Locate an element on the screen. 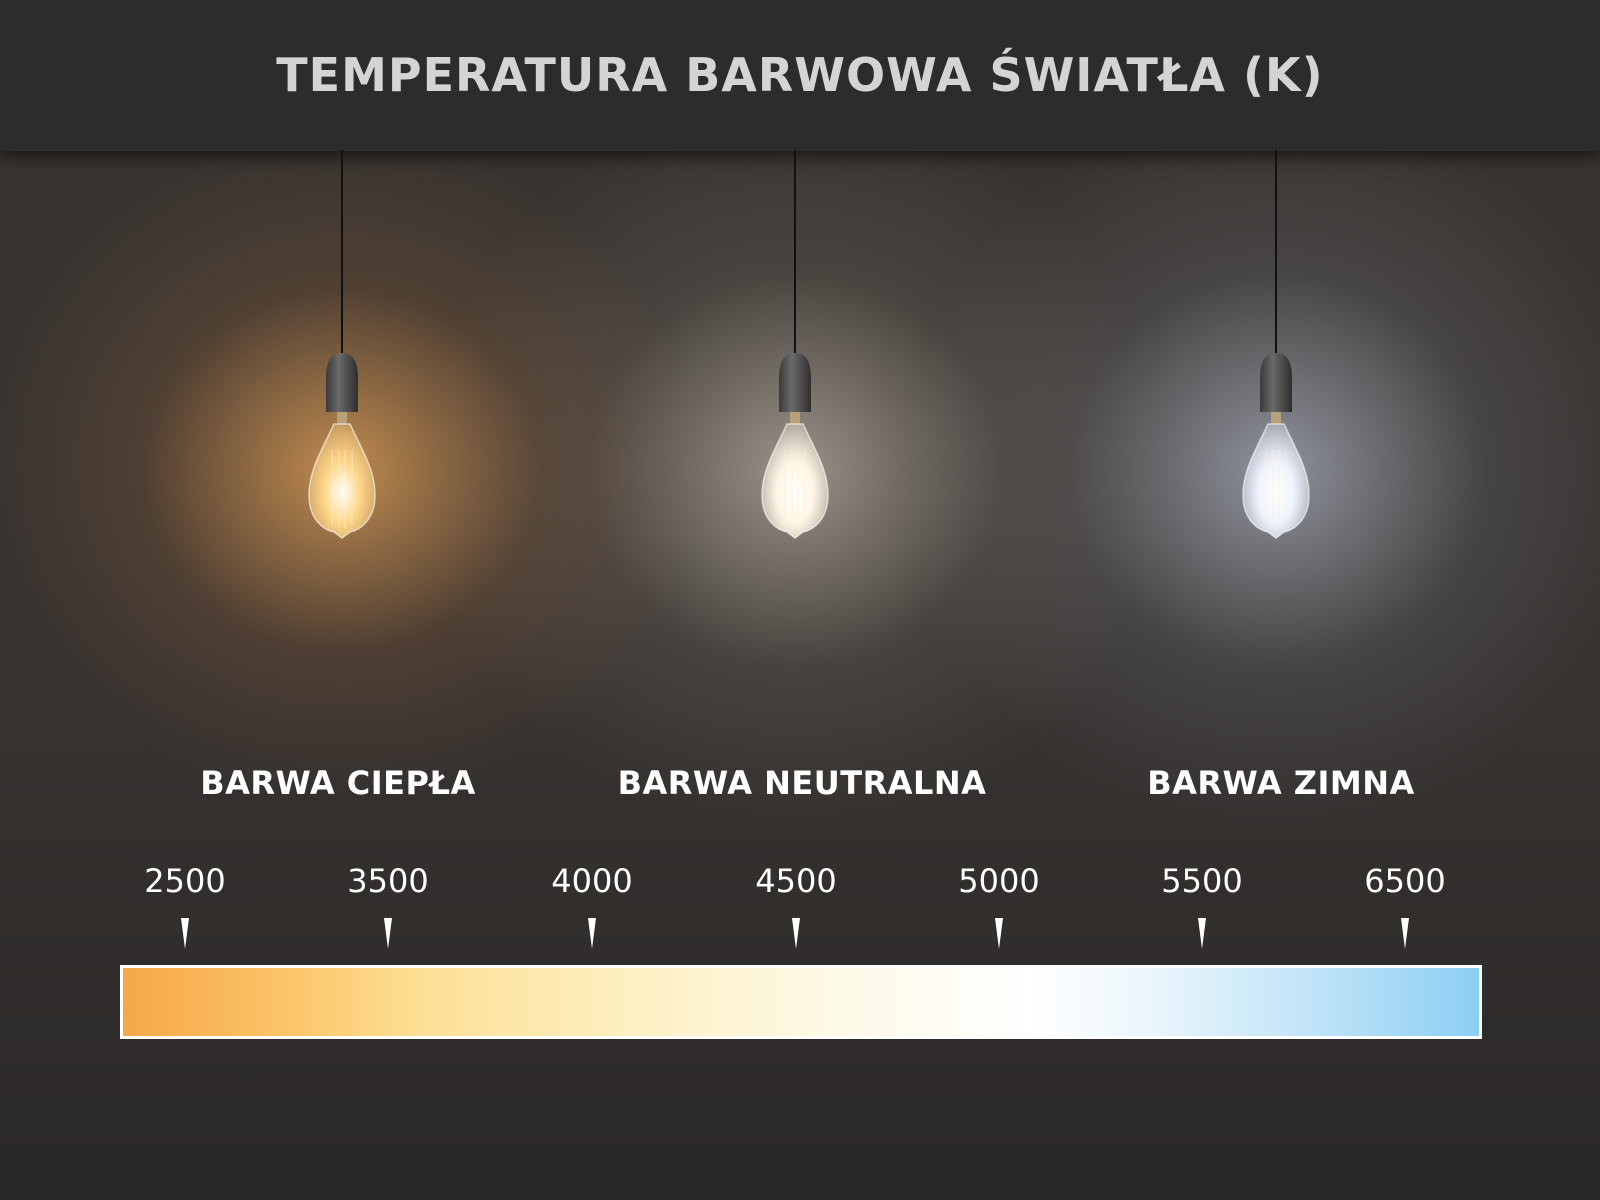 This screenshot has height=1200, width=1600. tick-label: 5000 is located at coordinates (999, 881).